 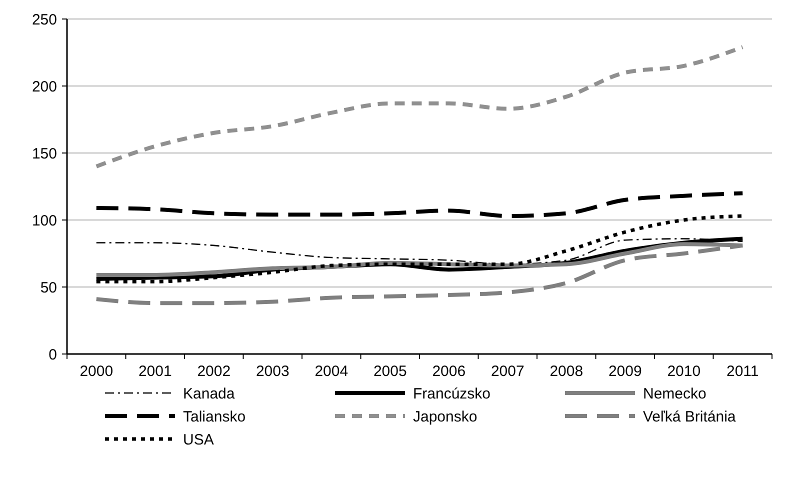 I want to click on y-tick-label: 250, so click(x=44, y=19).